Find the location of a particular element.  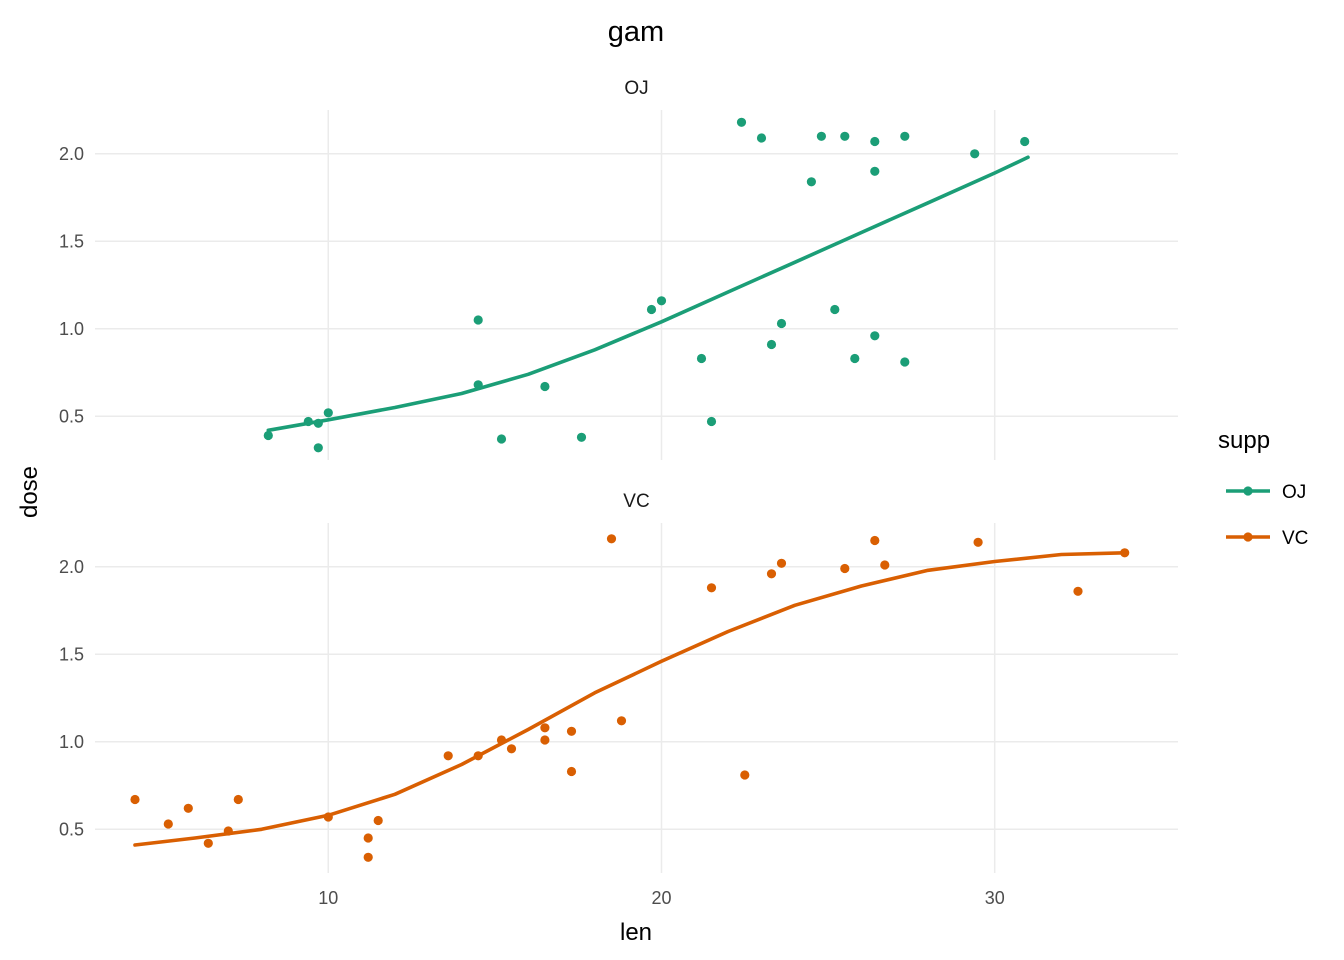

x-tick-label: 20 is located at coordinates (661, 898).